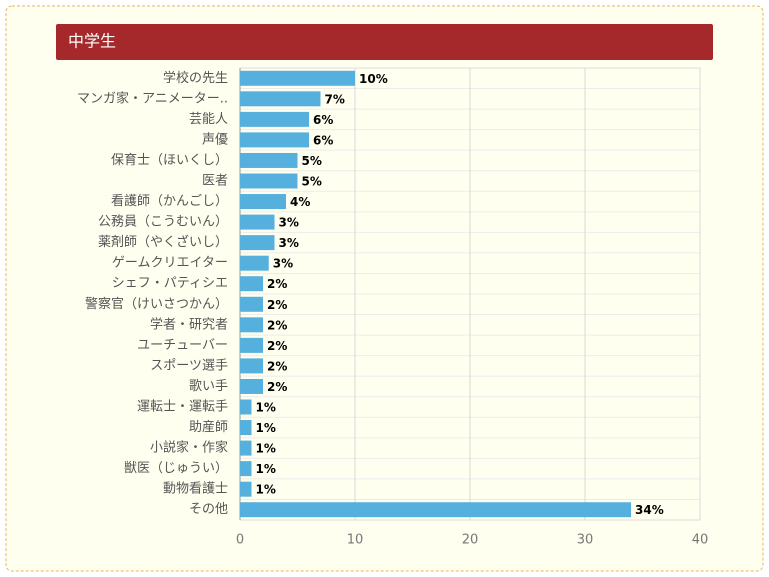 This screenshot has height=577, width=769. What do you see at coordinates (156, 304) in the screenshot?
I see `y-tick-label: 警察官（けいさつかん）` at bounding box center [156, 304].